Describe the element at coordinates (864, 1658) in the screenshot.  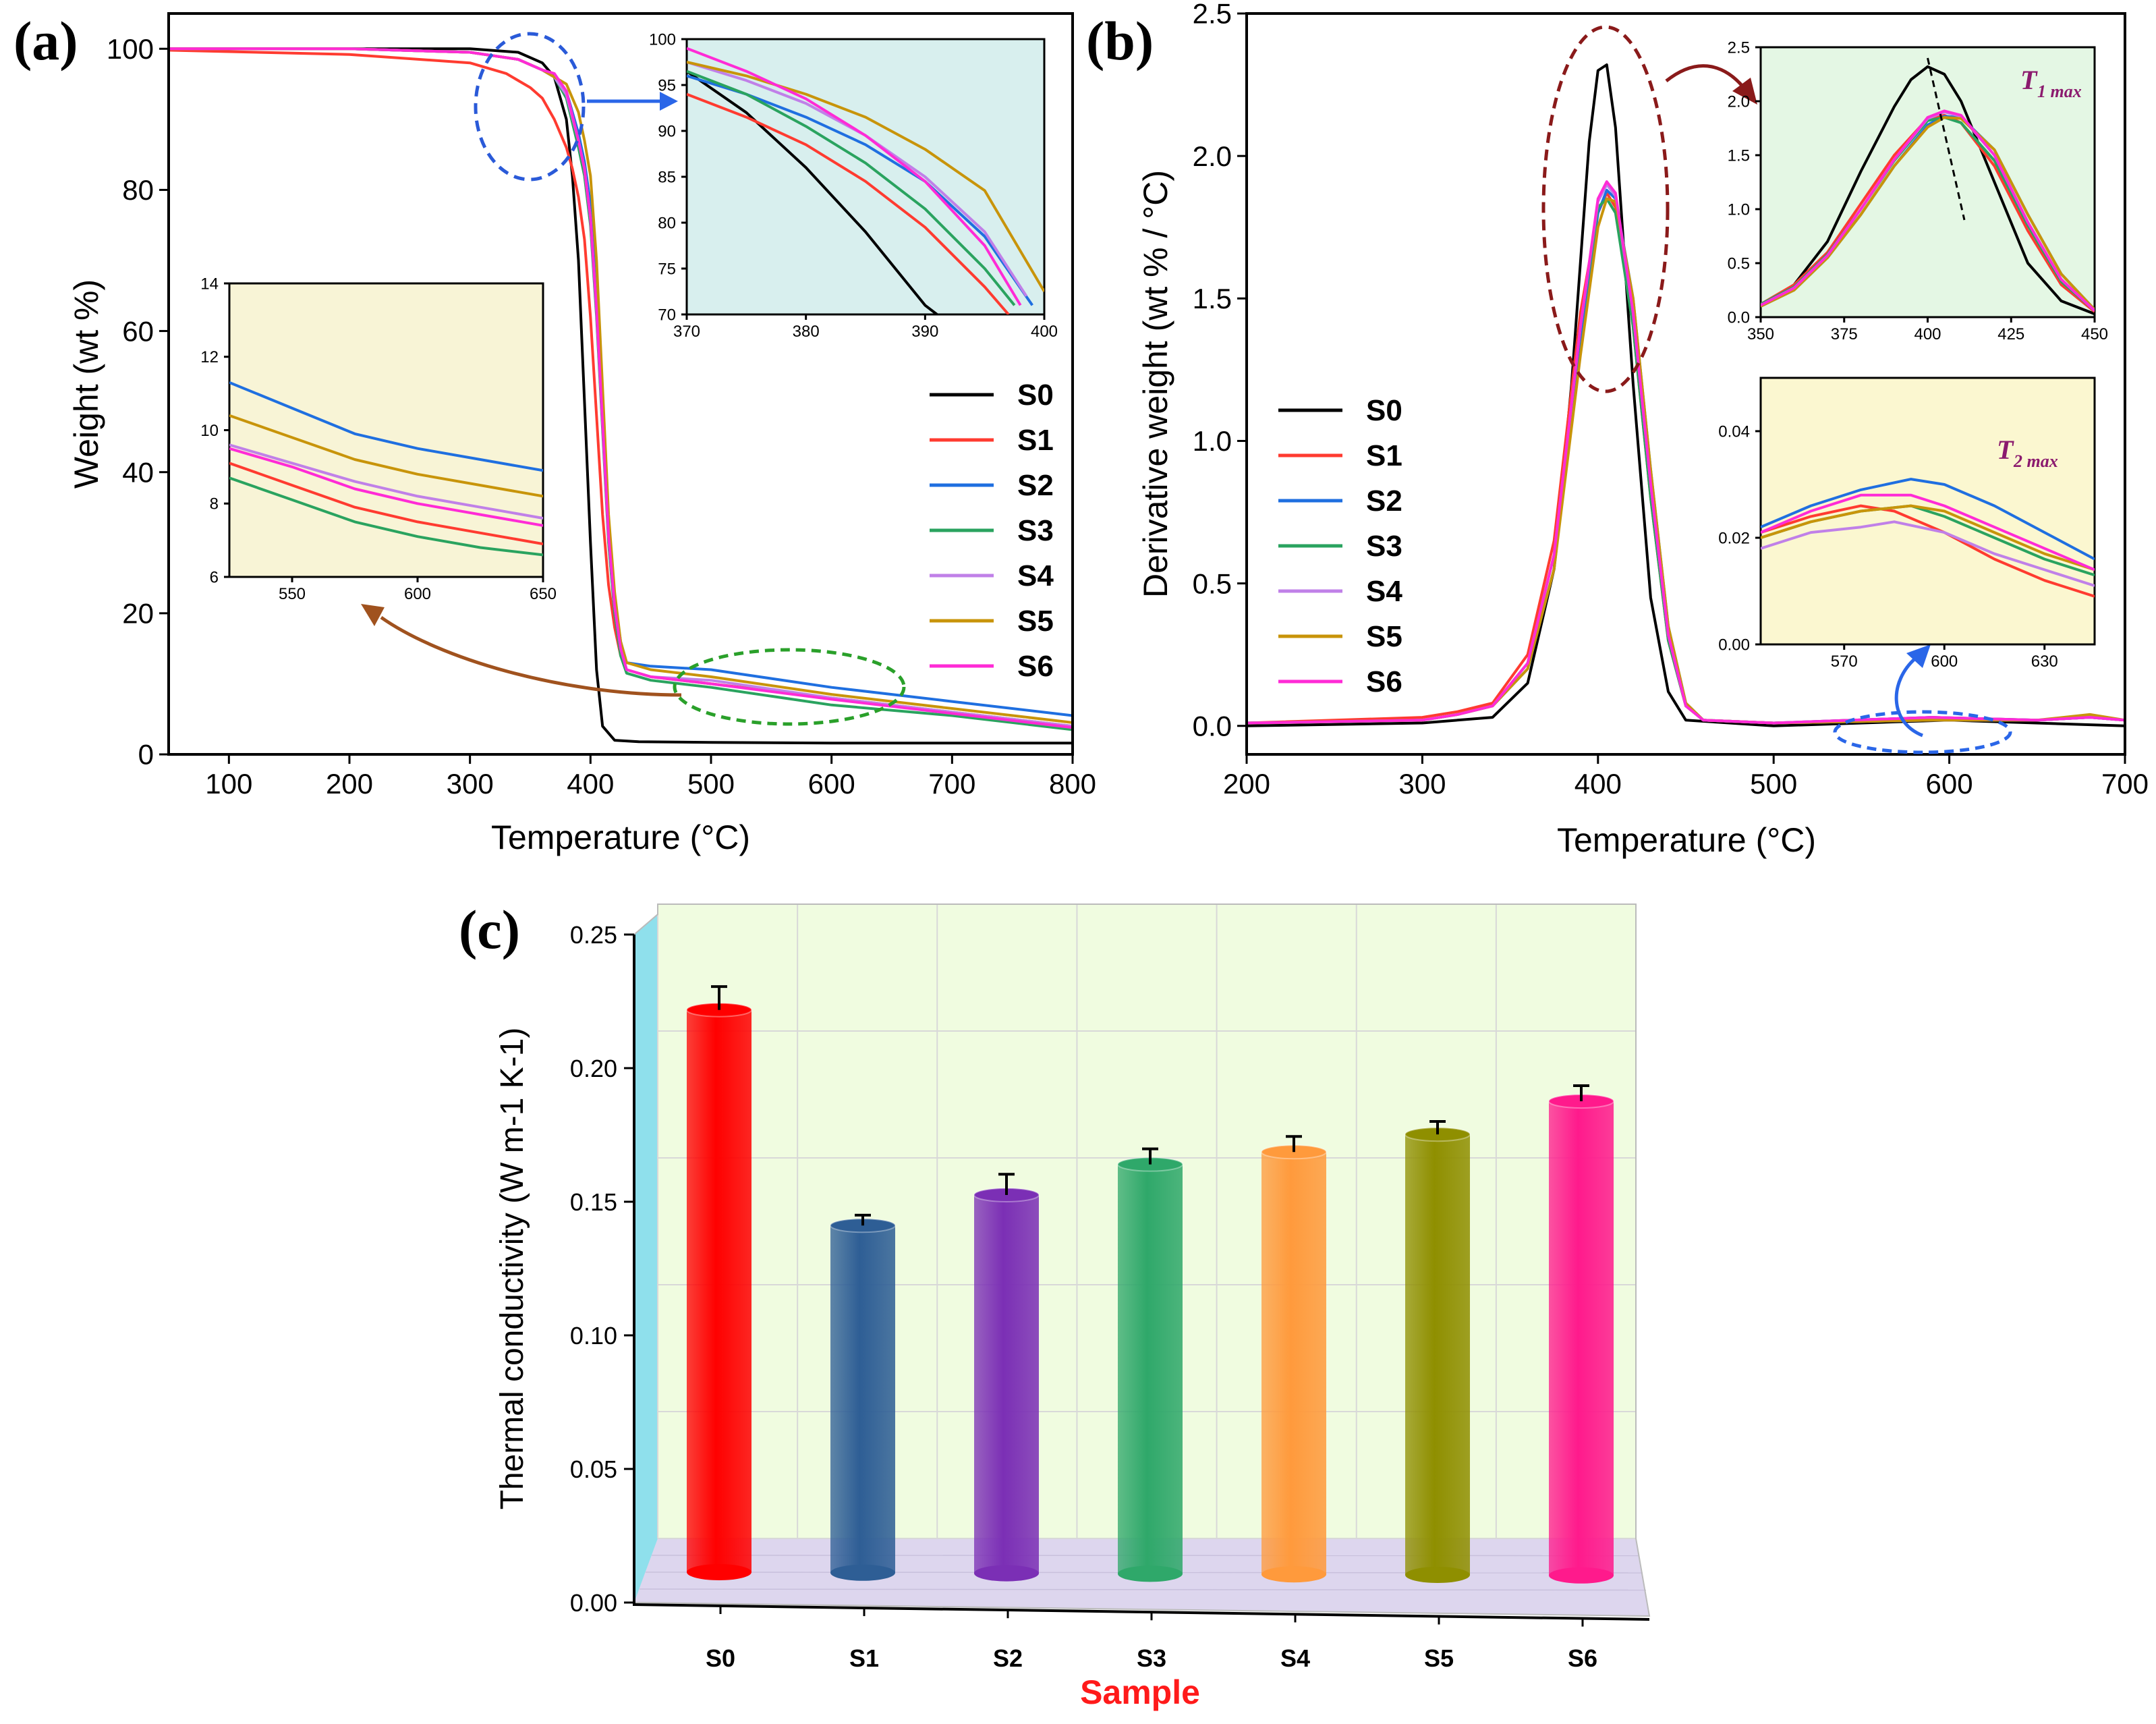
I see `panel-c-xtick-label-s1: S1` at that location.